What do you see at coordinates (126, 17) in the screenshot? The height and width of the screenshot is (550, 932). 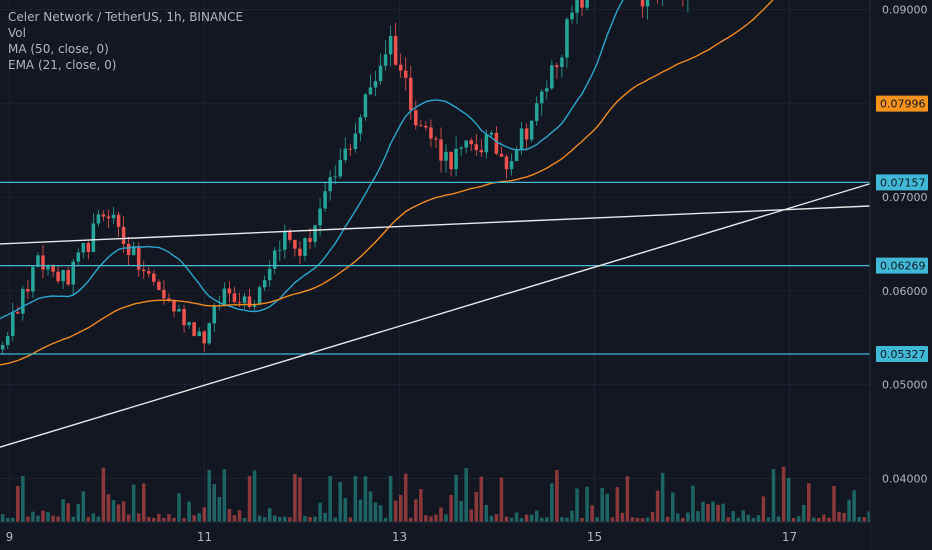 I see `symbol-title: Celer Network / TetherUS, 1h, BINANCE` at bounding box center [126, 17].